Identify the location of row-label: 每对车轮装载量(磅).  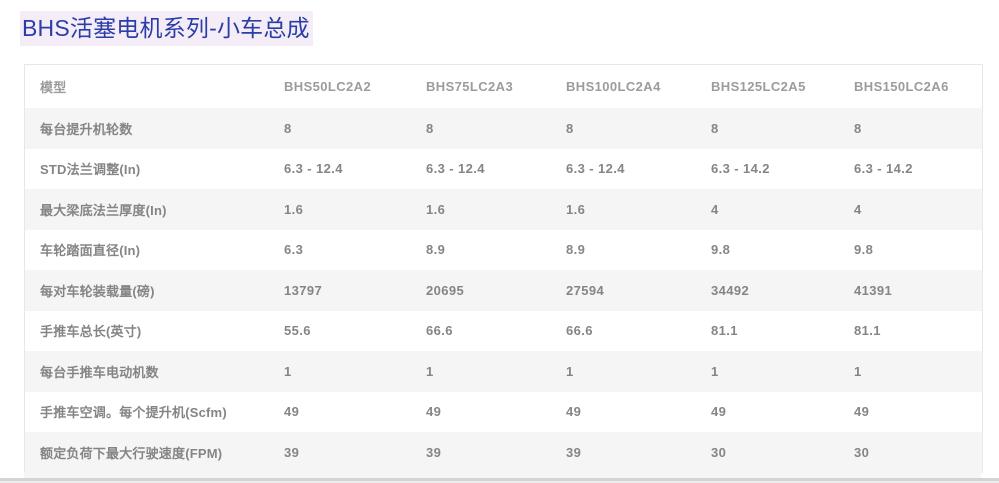
(97, 291).